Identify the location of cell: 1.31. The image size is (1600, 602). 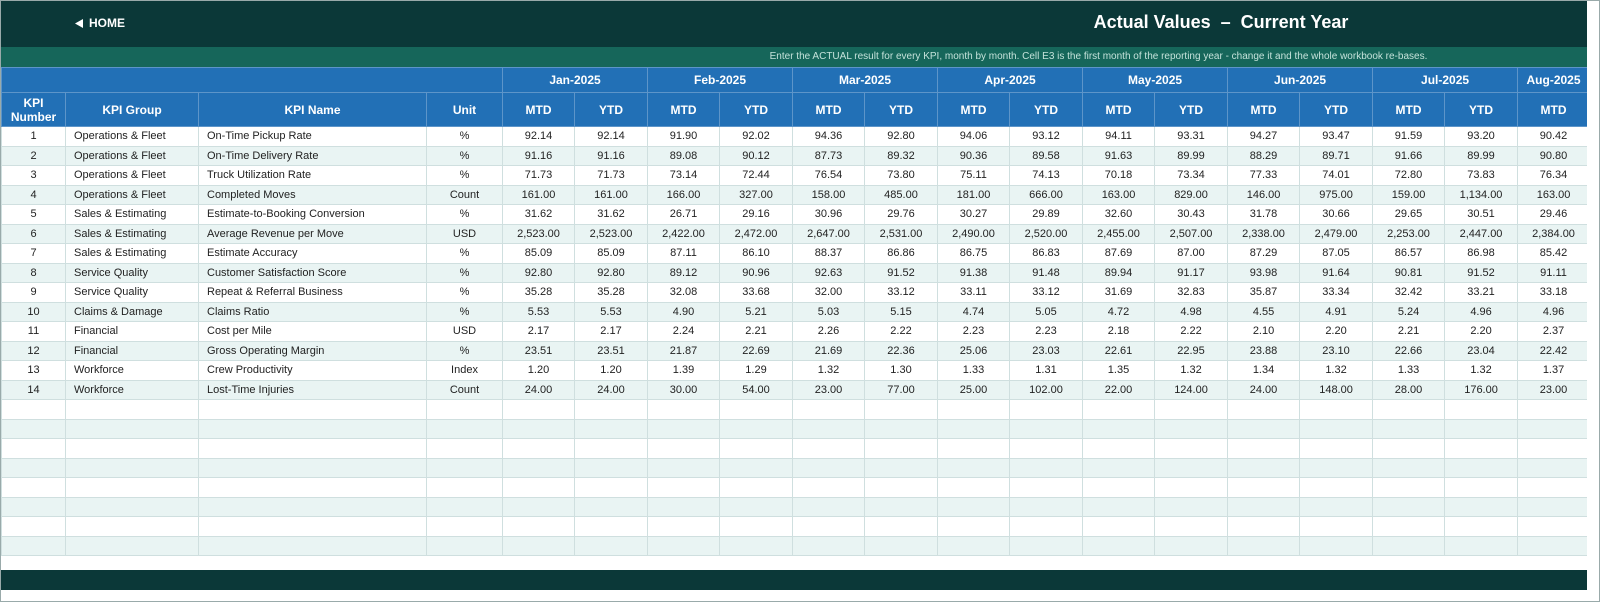
(1046, 370).